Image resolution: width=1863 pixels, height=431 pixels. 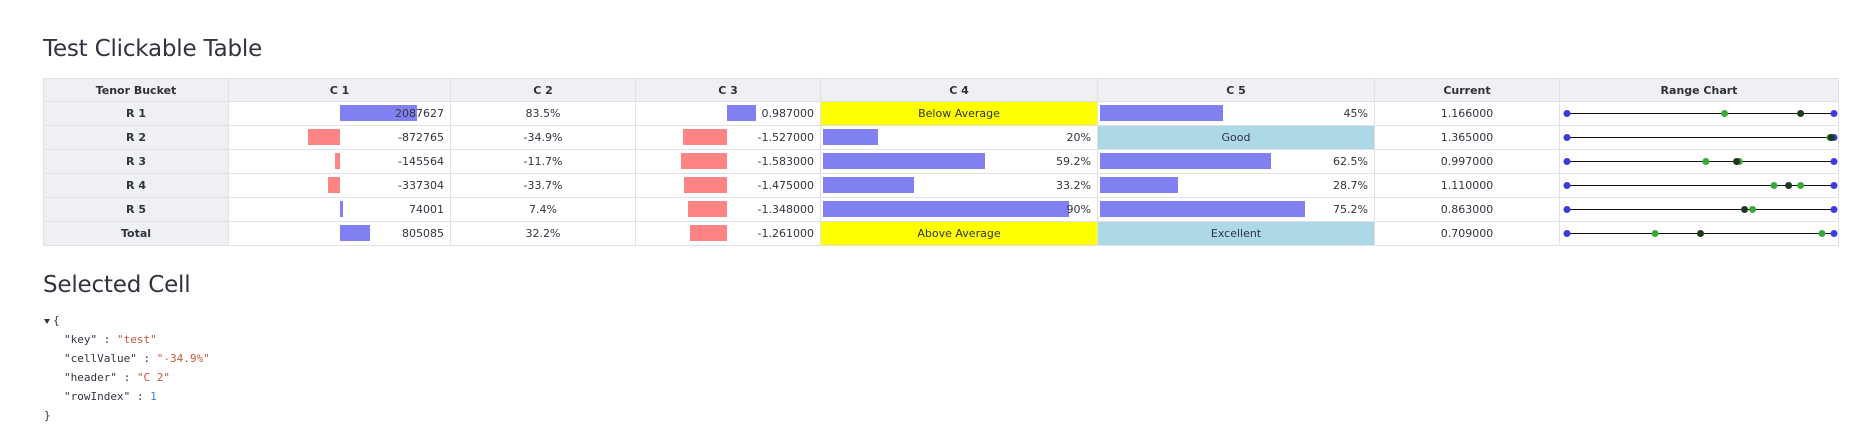 I want to click on cell-c4: Below Average, so click(x=959, y=113).